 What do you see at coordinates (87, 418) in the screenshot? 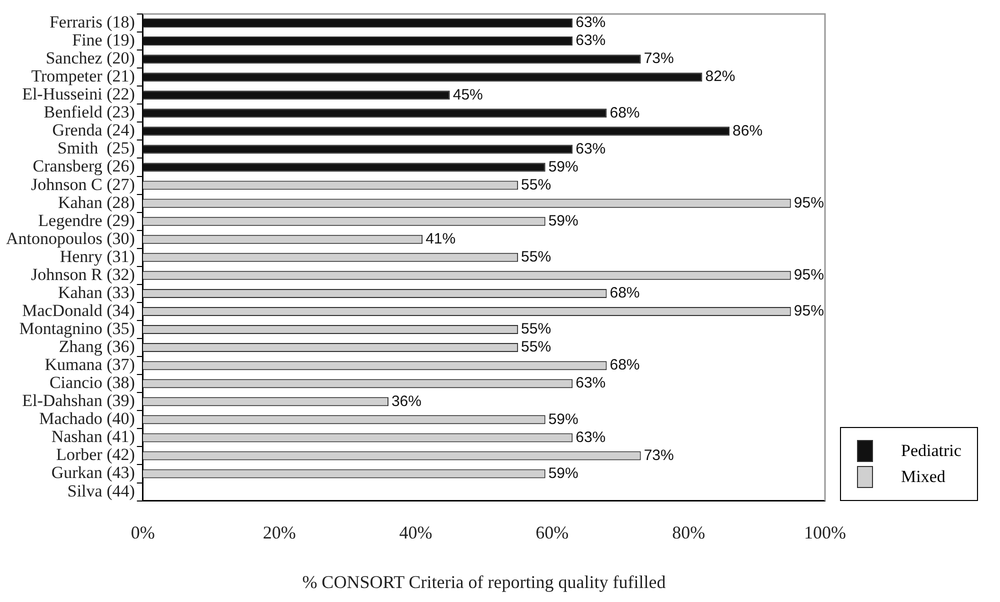
I see `y-tick-label: Machado (40)` at bounding box center [87, 418].